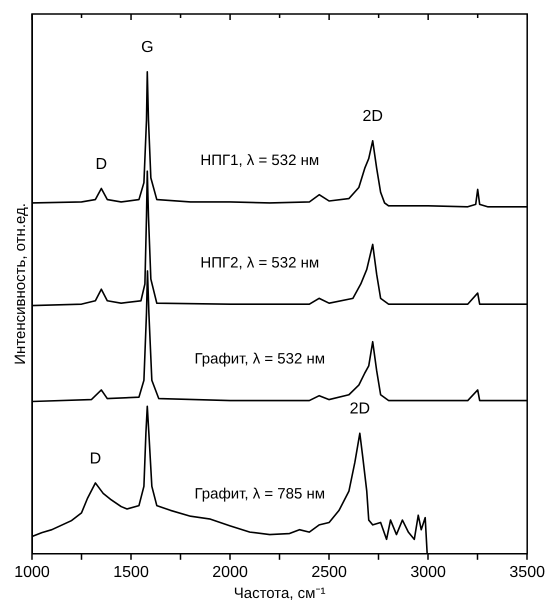  What do you see at coordinates (428, 572) in the screenshot?
I see `x-tick-label: 3000` at bounding box center [428, 572].